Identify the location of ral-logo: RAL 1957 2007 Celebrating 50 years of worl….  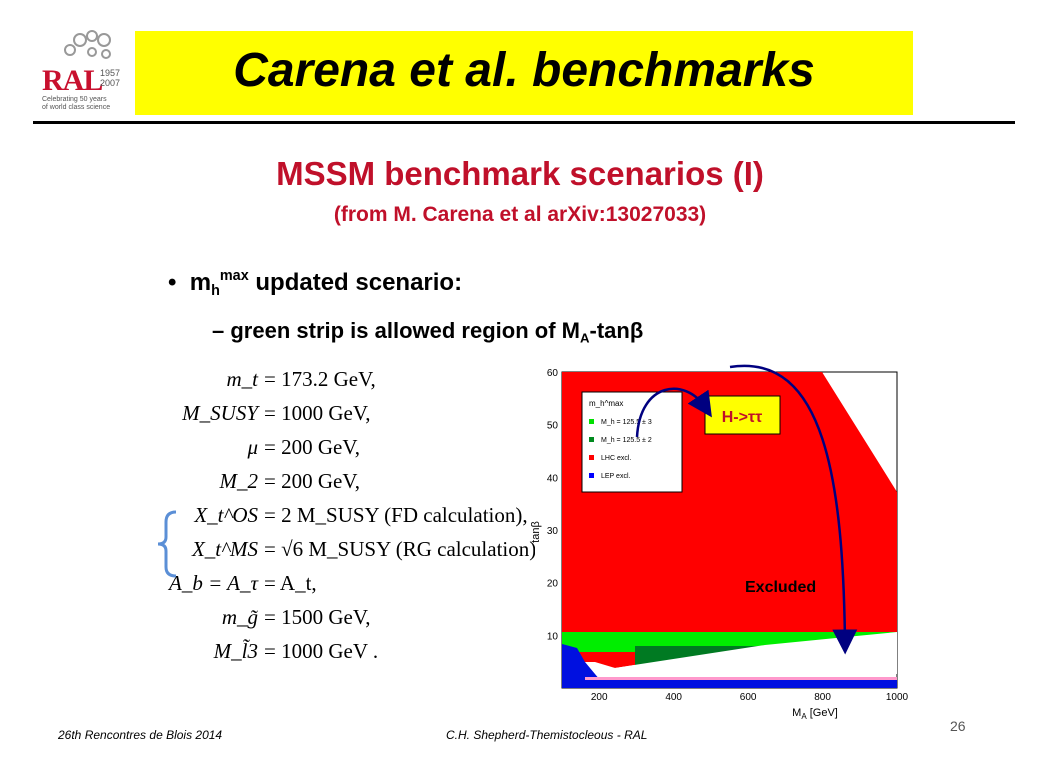
(88, 75).